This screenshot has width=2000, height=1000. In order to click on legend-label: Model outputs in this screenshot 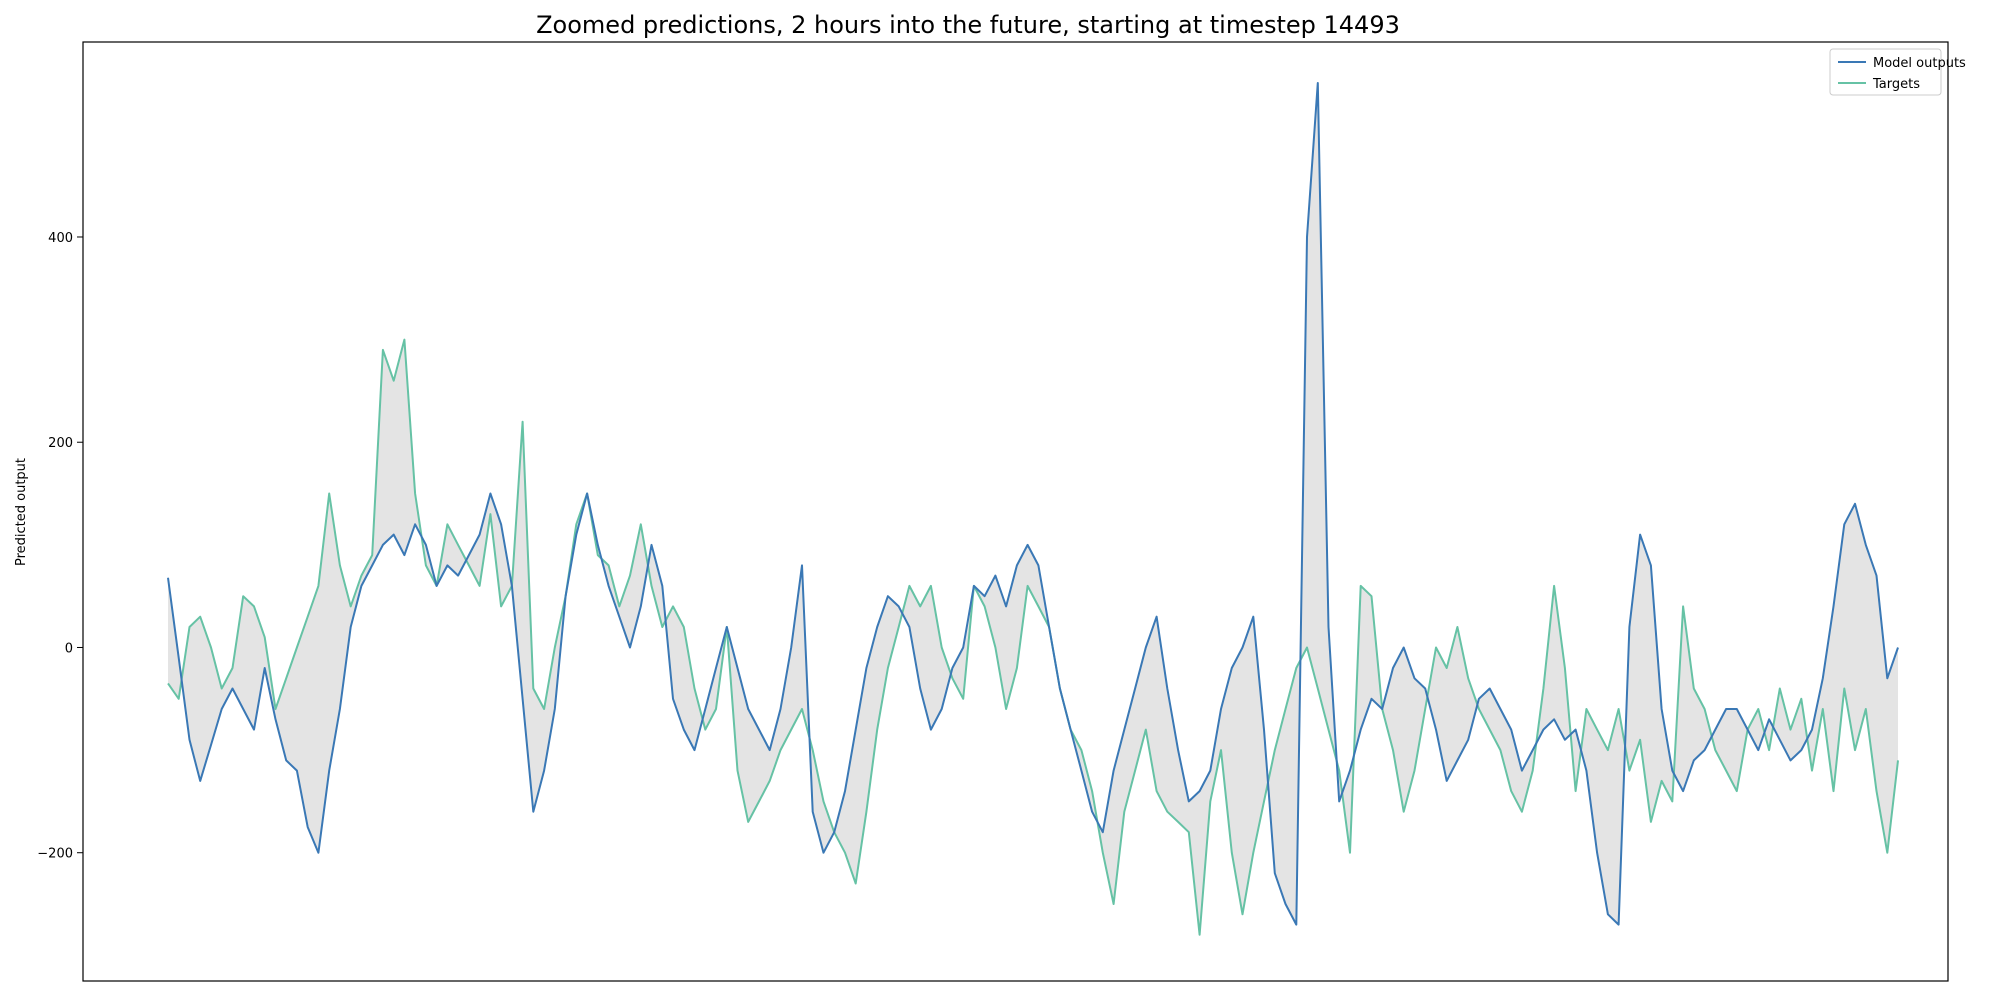, I will do `click(1919, 63)`.